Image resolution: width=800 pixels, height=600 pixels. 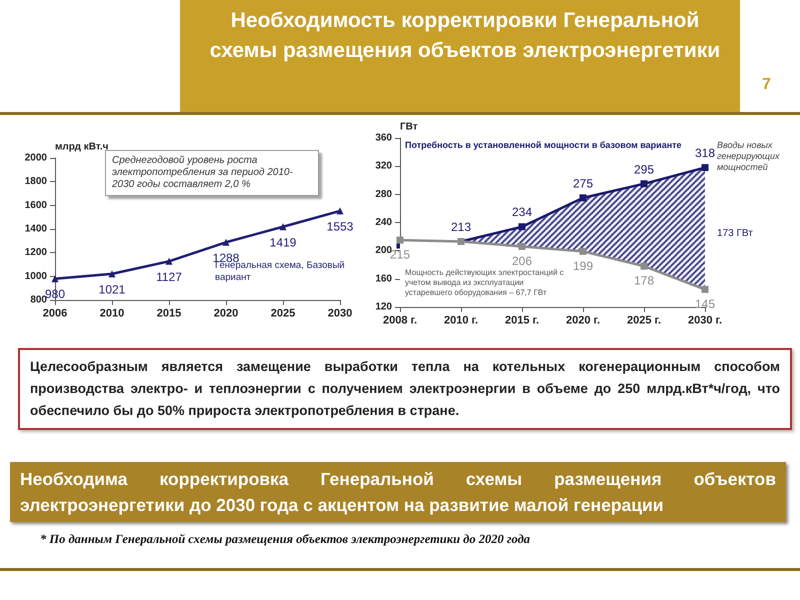 What do you see at coordinates (383, 194) in the screenshot?
I see `y-tick-label: 280` at bounding box center [383, 194].